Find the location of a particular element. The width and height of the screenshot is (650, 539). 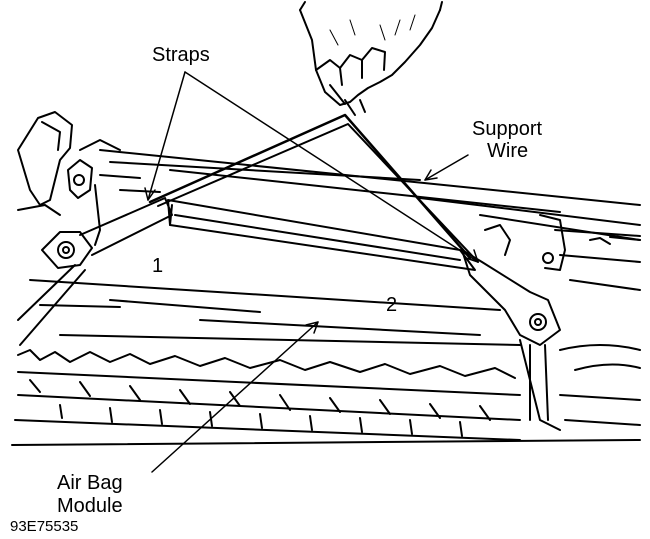

support-wire-leader is located at coordinates (446, 167).